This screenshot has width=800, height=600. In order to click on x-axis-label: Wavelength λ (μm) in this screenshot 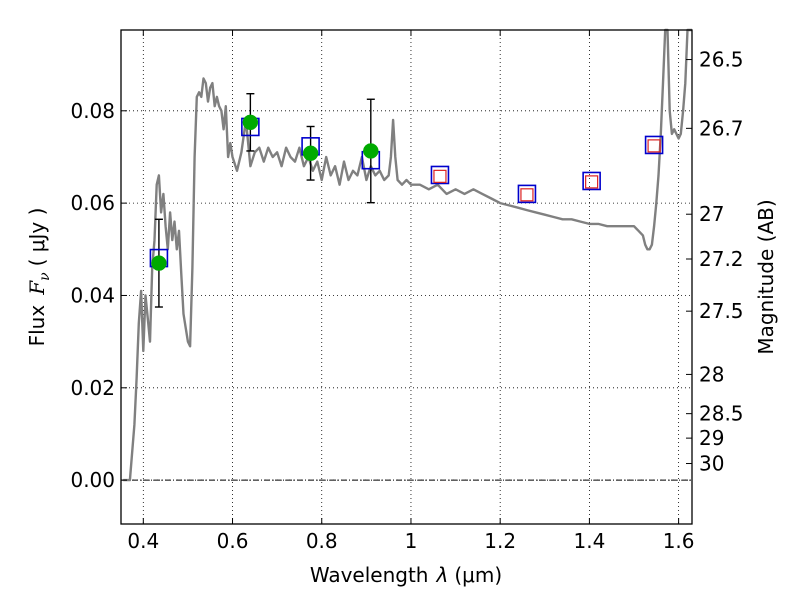, I will do `click(406, 575)`.